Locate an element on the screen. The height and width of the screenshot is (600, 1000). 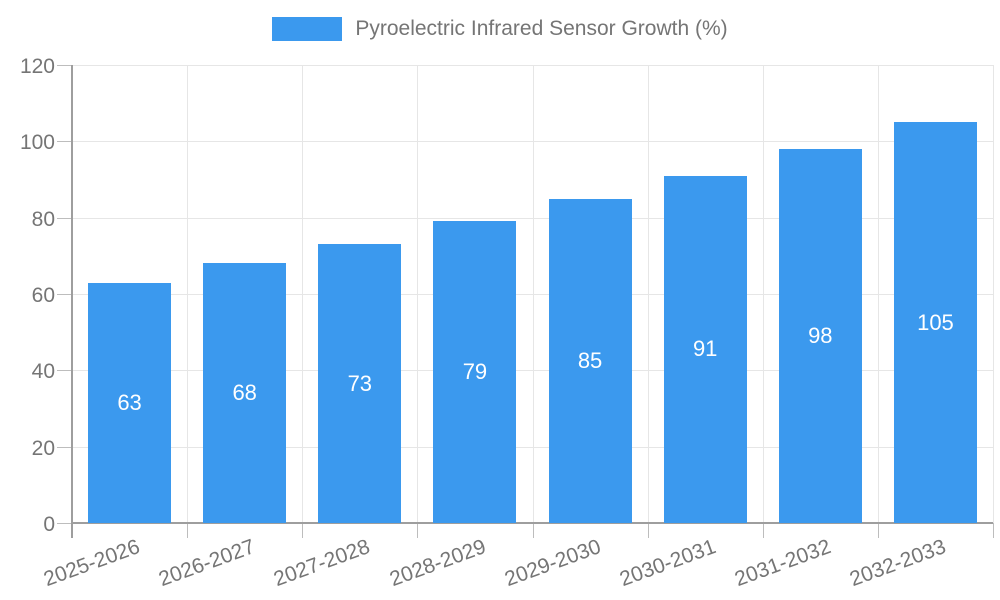
x-axis-tick-label: 2028-2029 is located at coordinates (437, 563).